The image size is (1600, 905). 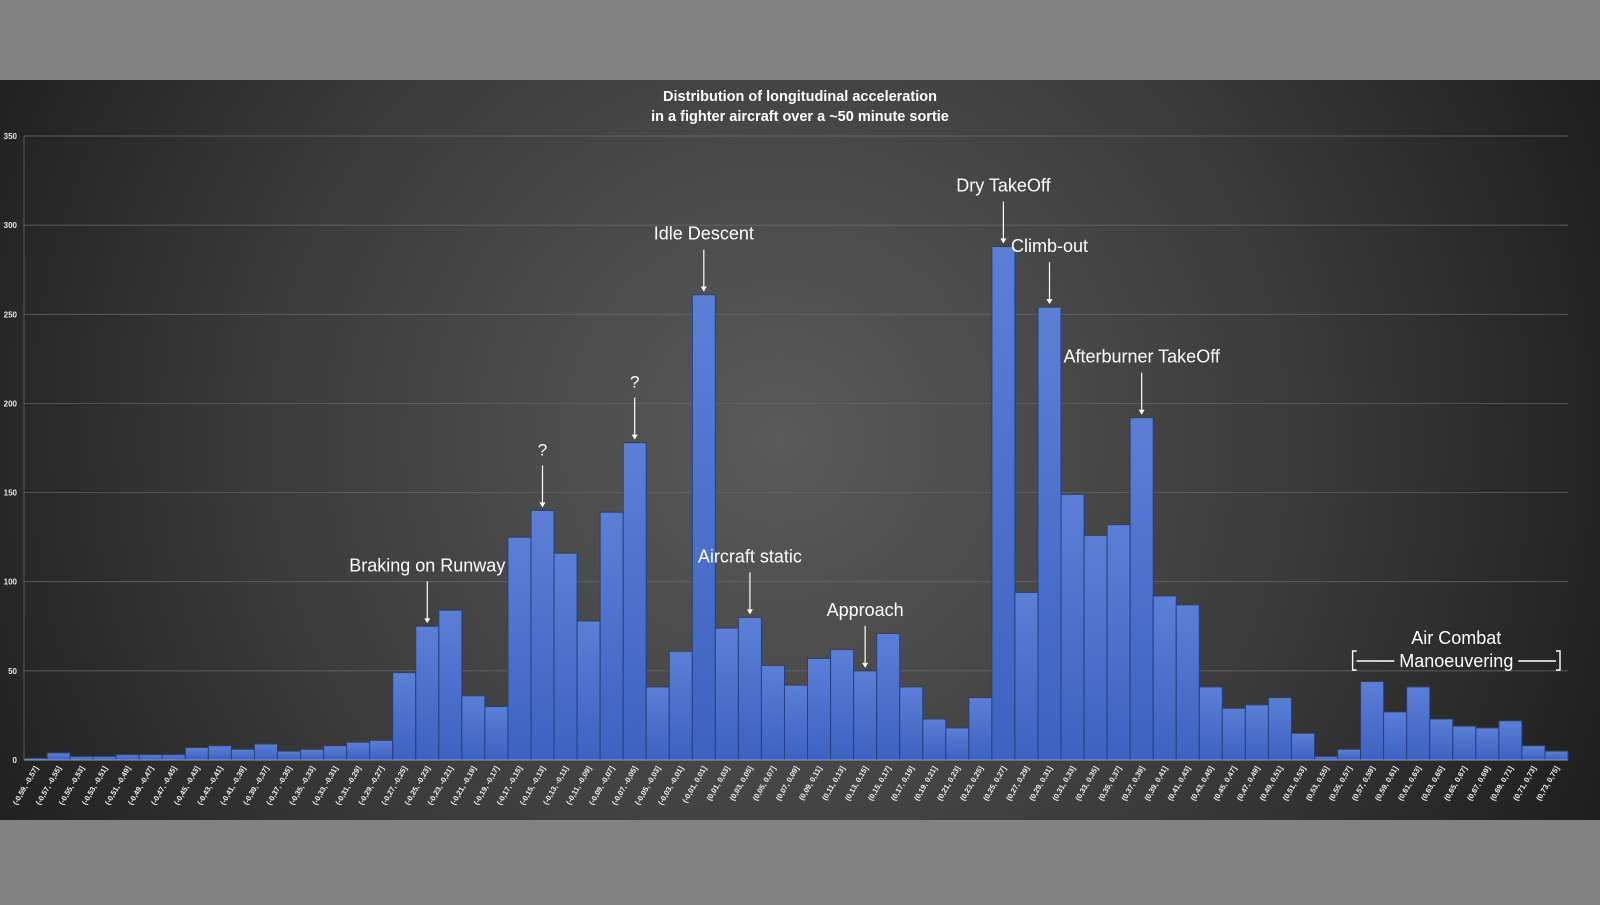 I want to click on y-tick-label: 0, so click(x=15, y=760).